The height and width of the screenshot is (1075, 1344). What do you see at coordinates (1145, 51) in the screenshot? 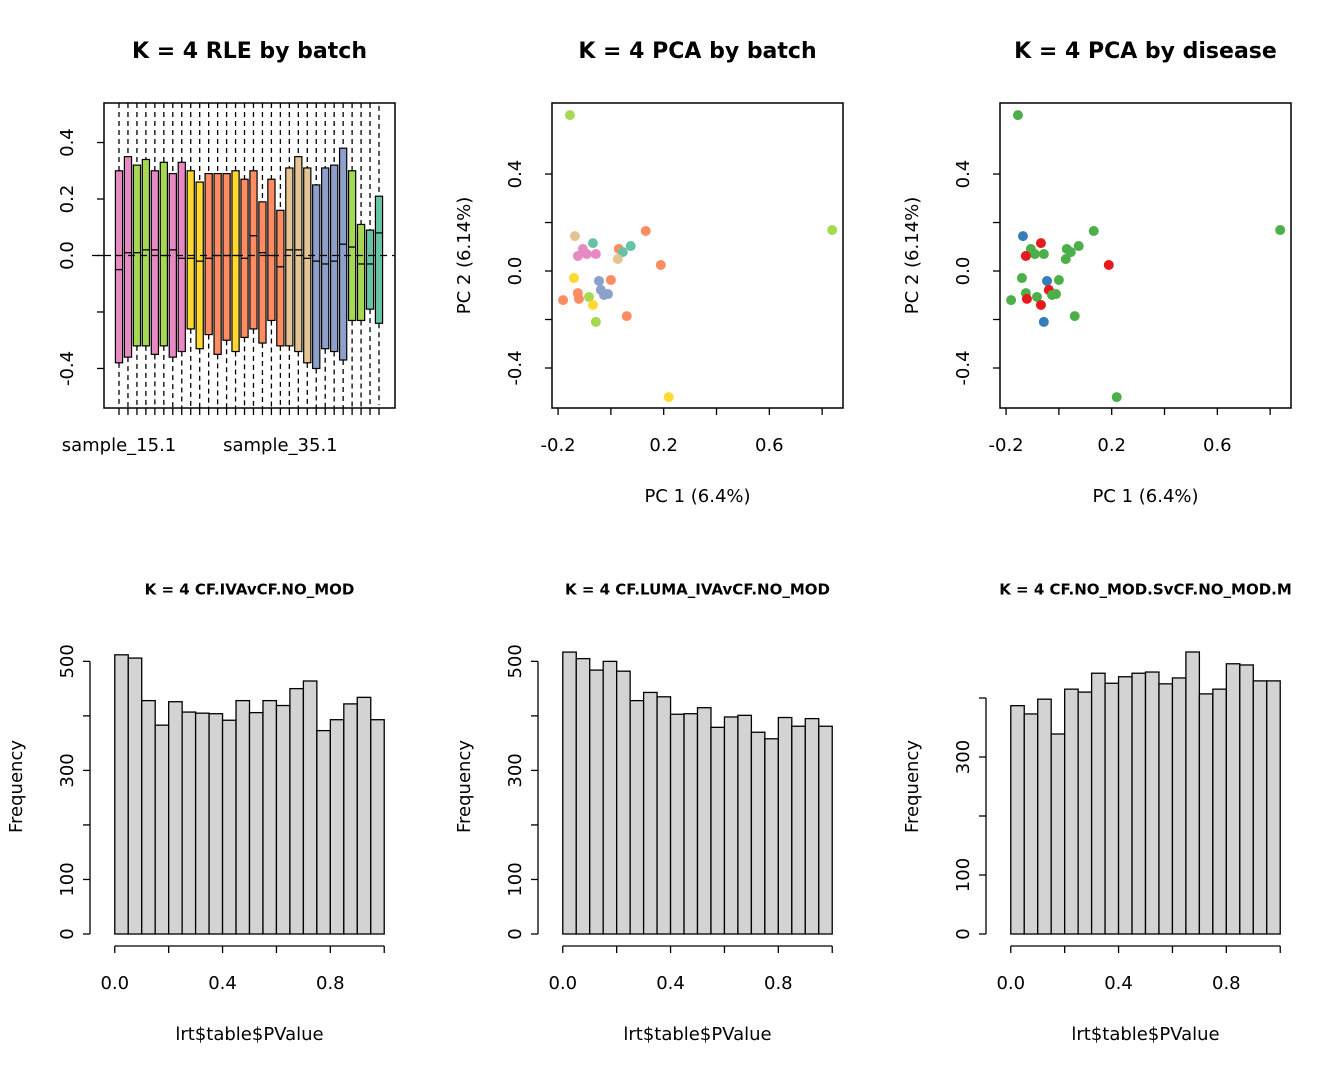
I see `chart-title: K = 4 PCA by disease` at bounding box center [1145, 51].